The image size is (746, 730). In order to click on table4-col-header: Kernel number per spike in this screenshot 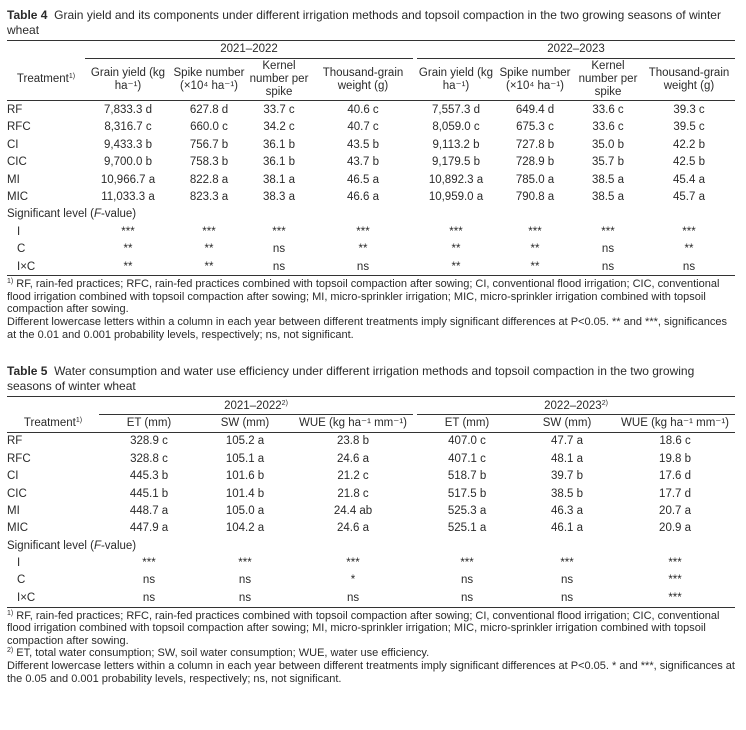, I will do `click(279, 79)`.